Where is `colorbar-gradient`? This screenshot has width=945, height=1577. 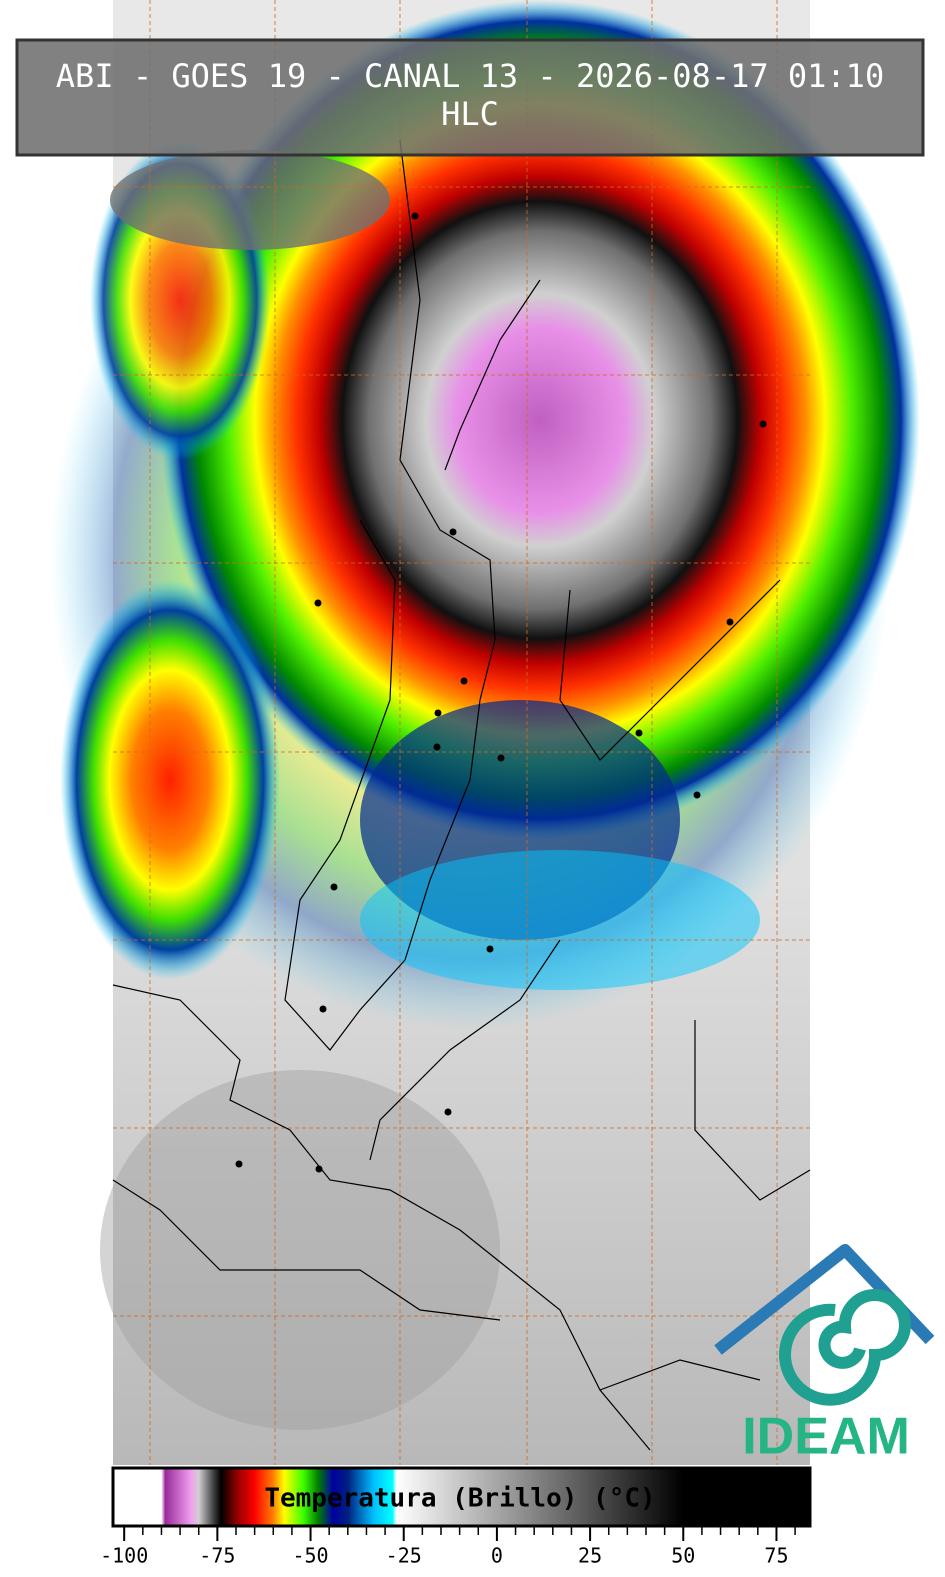 colorbar-gradient is located at coordinates (461, 1497).